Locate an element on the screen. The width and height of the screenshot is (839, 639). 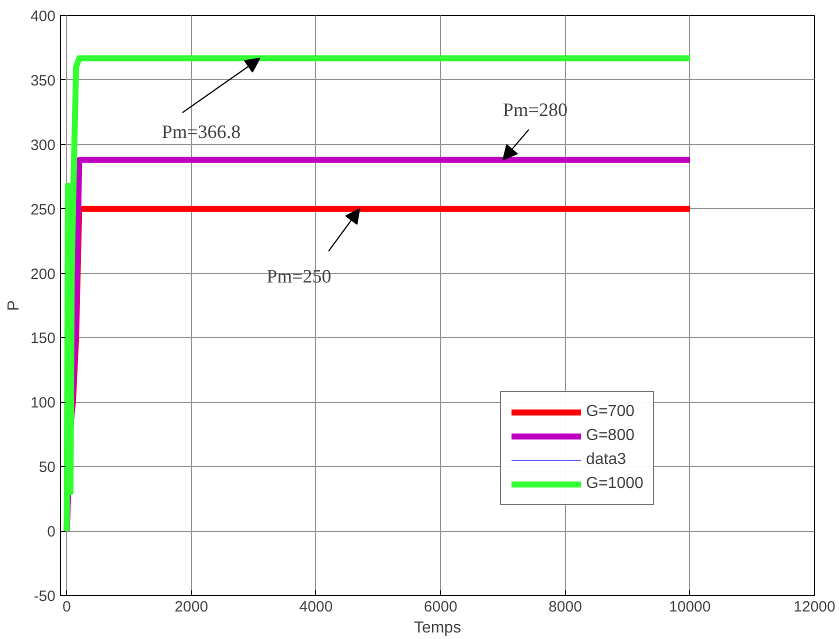
x-tick-label: 8000 is located at coordinates (565, 607).